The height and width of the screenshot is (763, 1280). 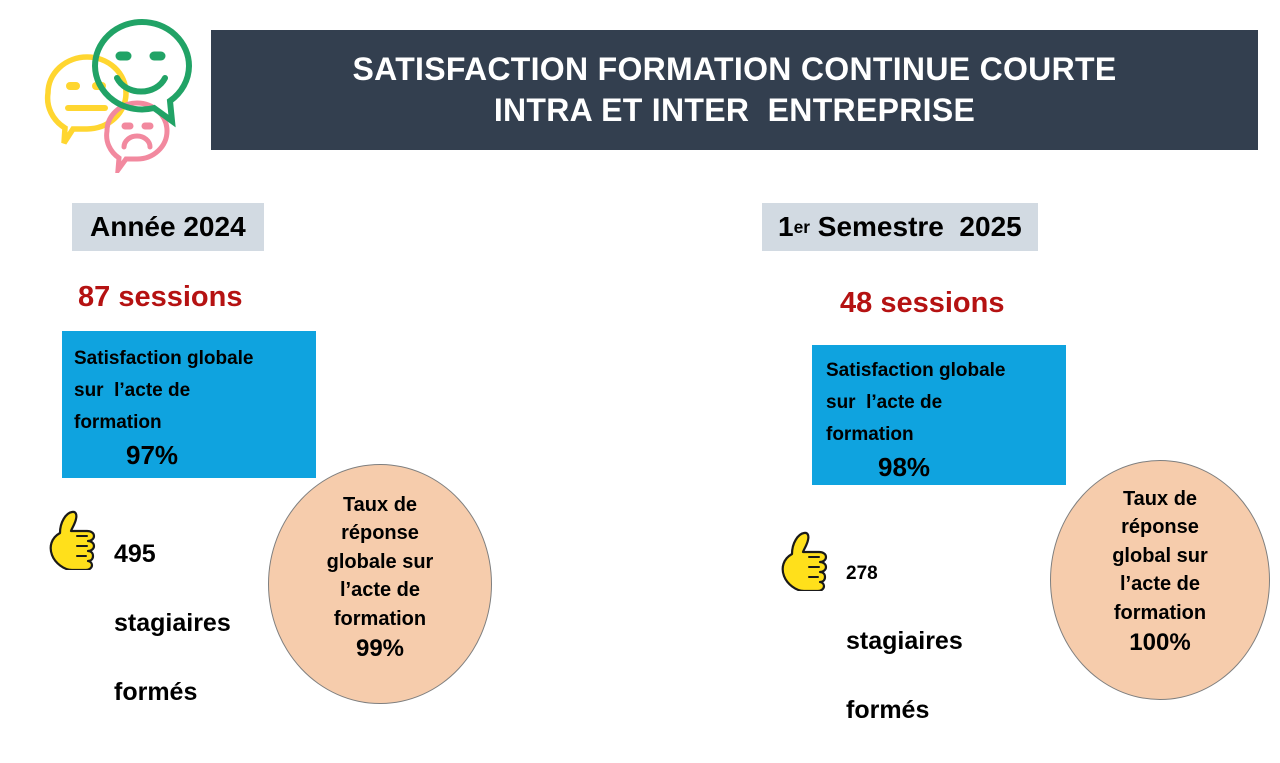 What do you see at coordinates (916, 226) in the screenshot?
I see `period-label-2025-suffix: Semestre 2025` at bounding box center [916, 226].